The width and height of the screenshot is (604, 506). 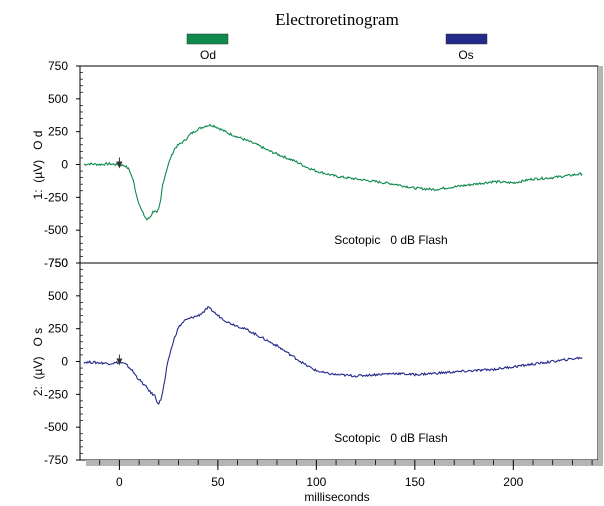 I want to click on y-tick-label-os: 0, so click(x=64, y=362).